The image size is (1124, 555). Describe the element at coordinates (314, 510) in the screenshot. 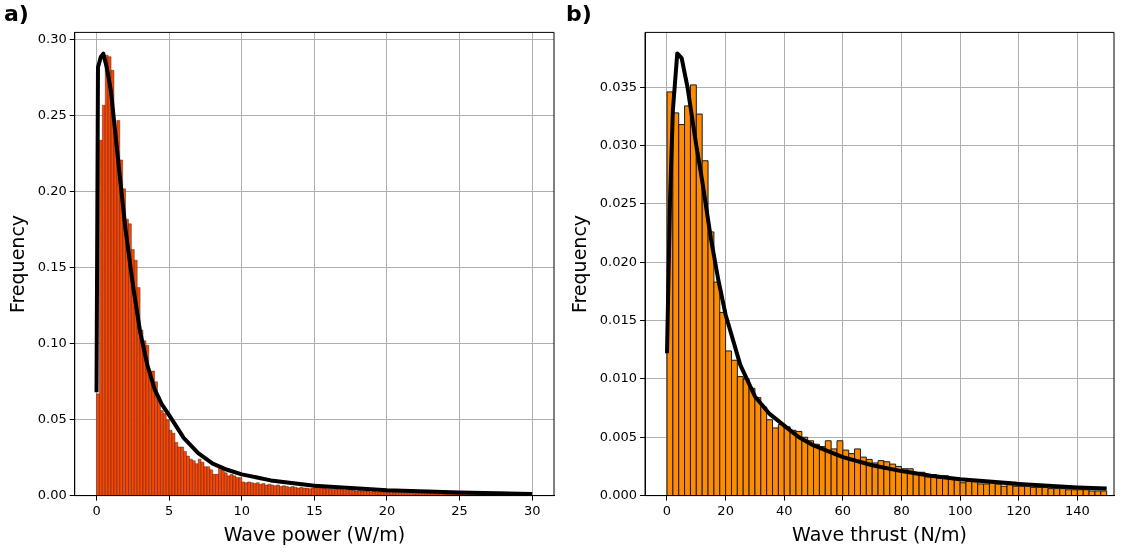

I see `x-tick-label: 15` at that location.